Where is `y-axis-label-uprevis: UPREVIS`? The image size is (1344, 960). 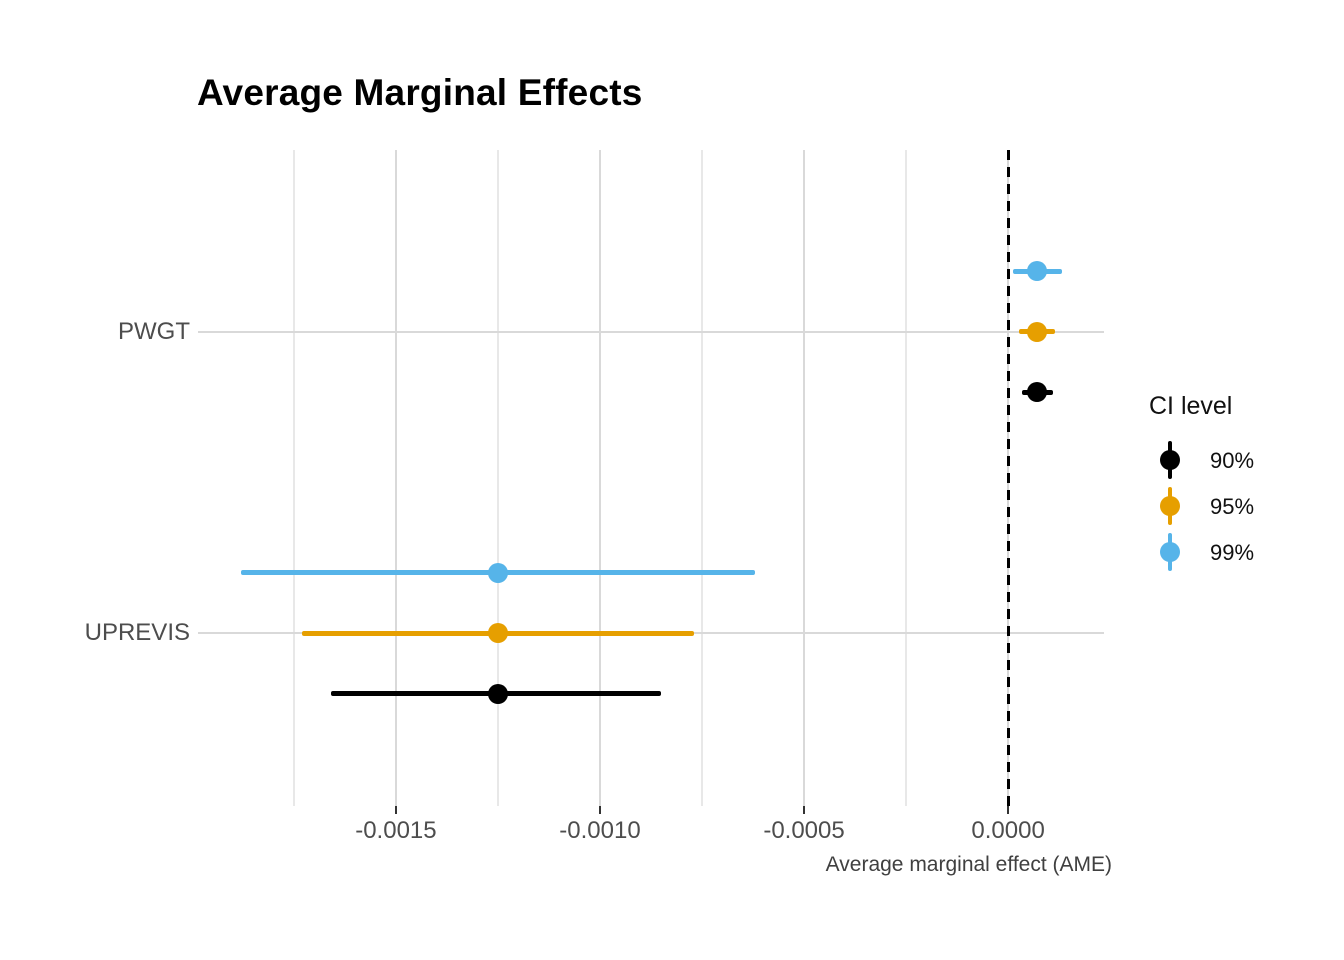
y-axis-label-uprevis: UPREVIS is located at coordinates (137, 633).